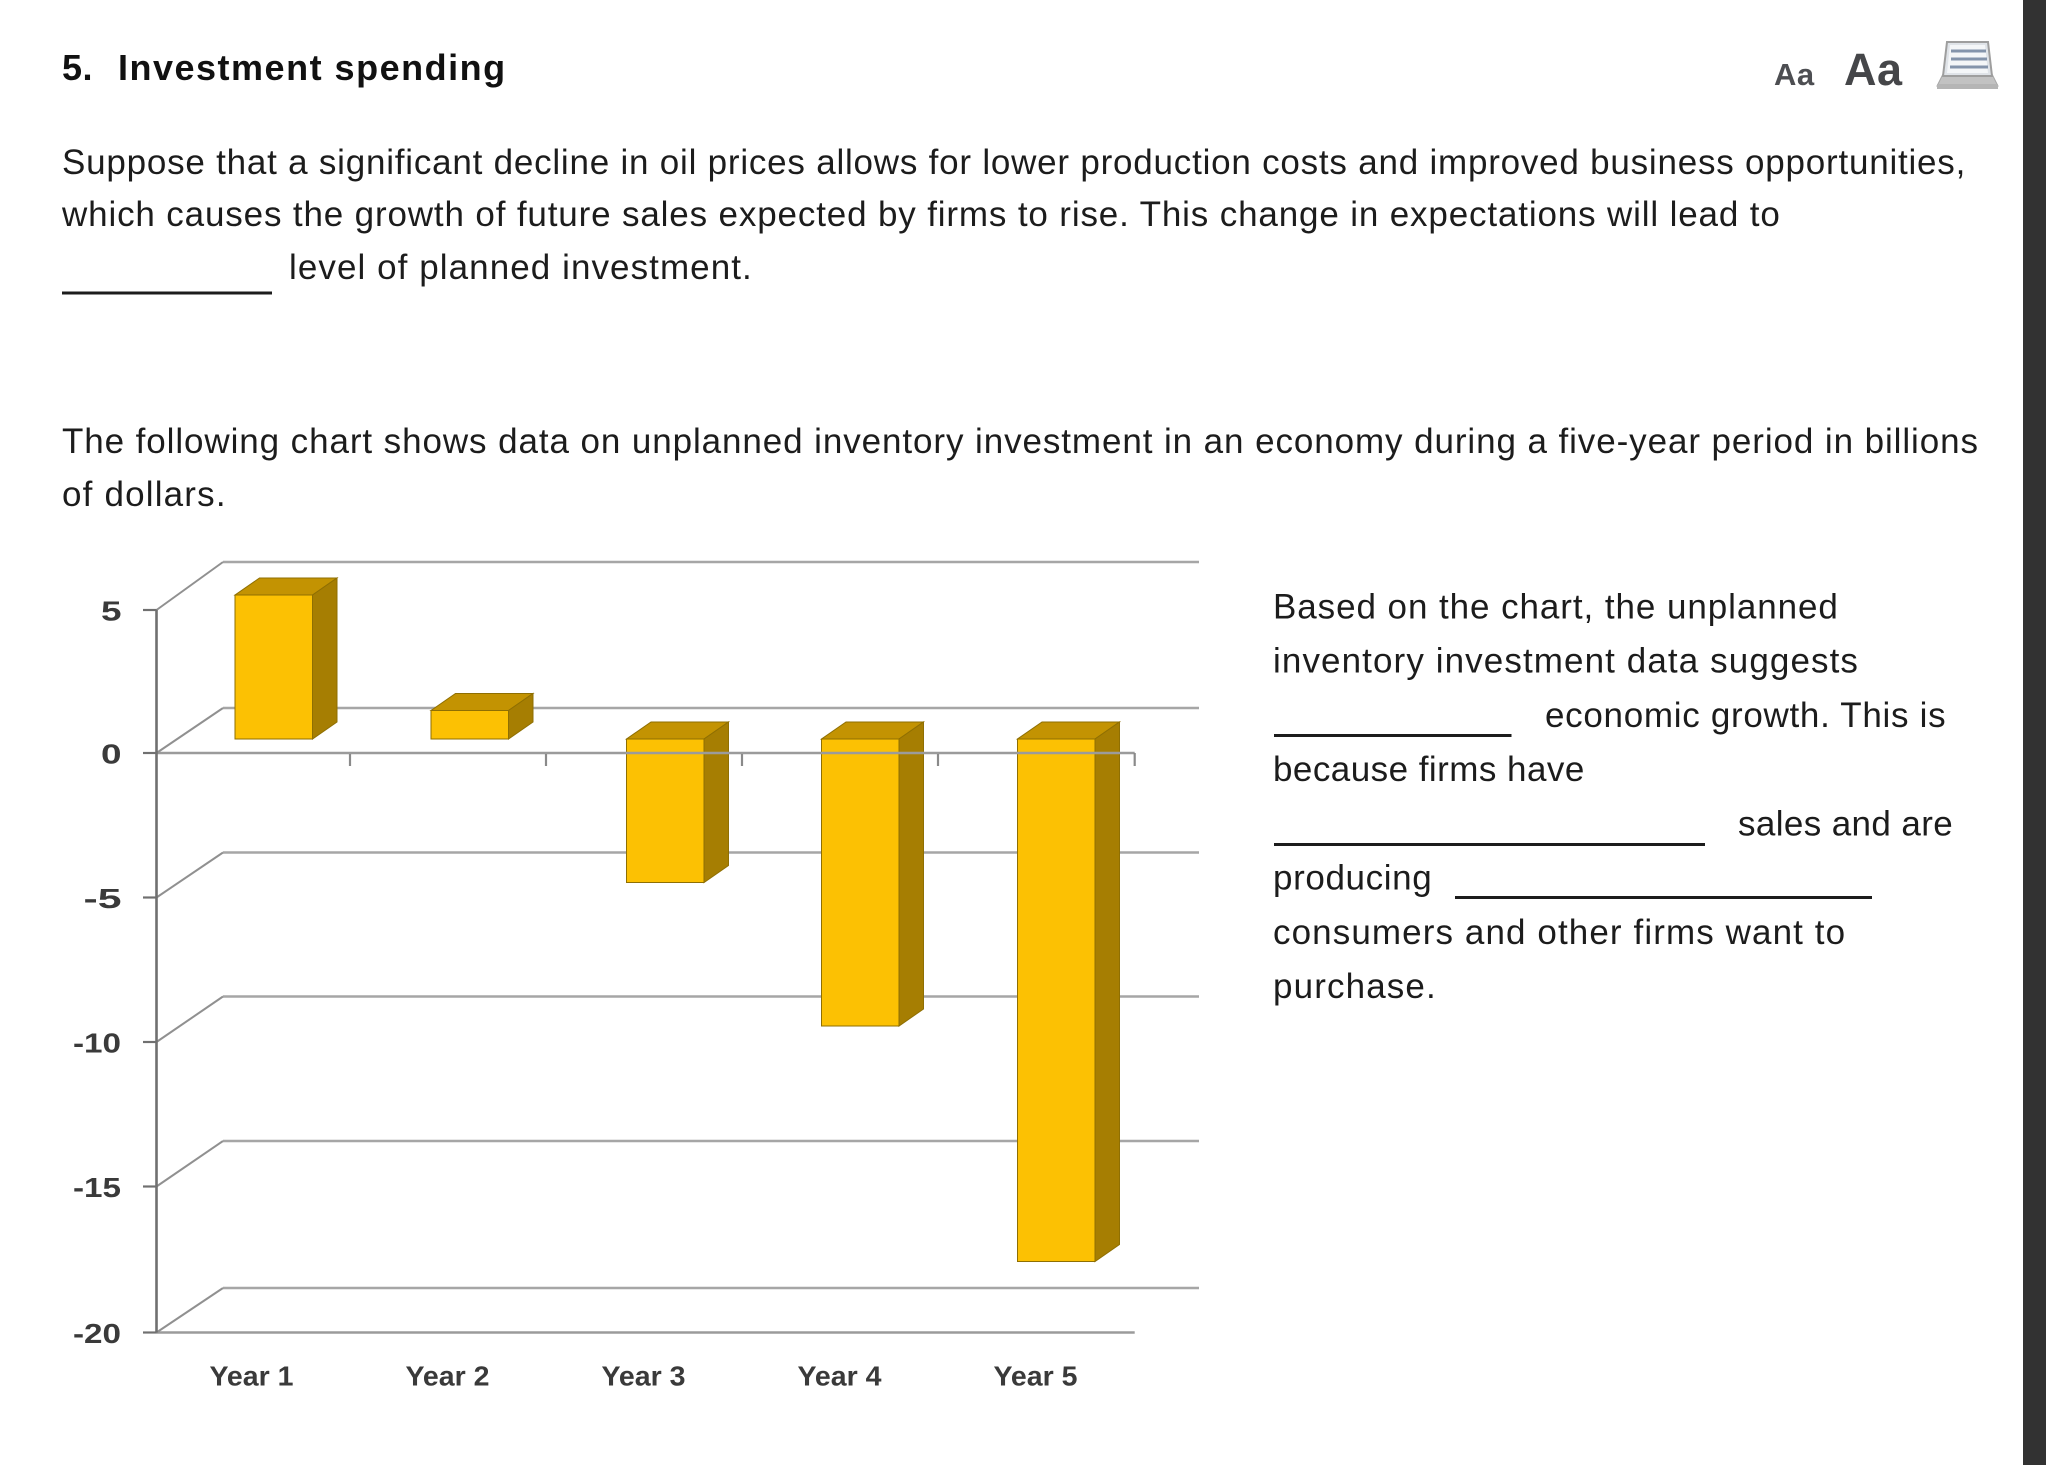  What do you see at coordinates (1429, 769) in the screenshot?
I see `svg-text: because firms have` at bounding box center [1429, 769].